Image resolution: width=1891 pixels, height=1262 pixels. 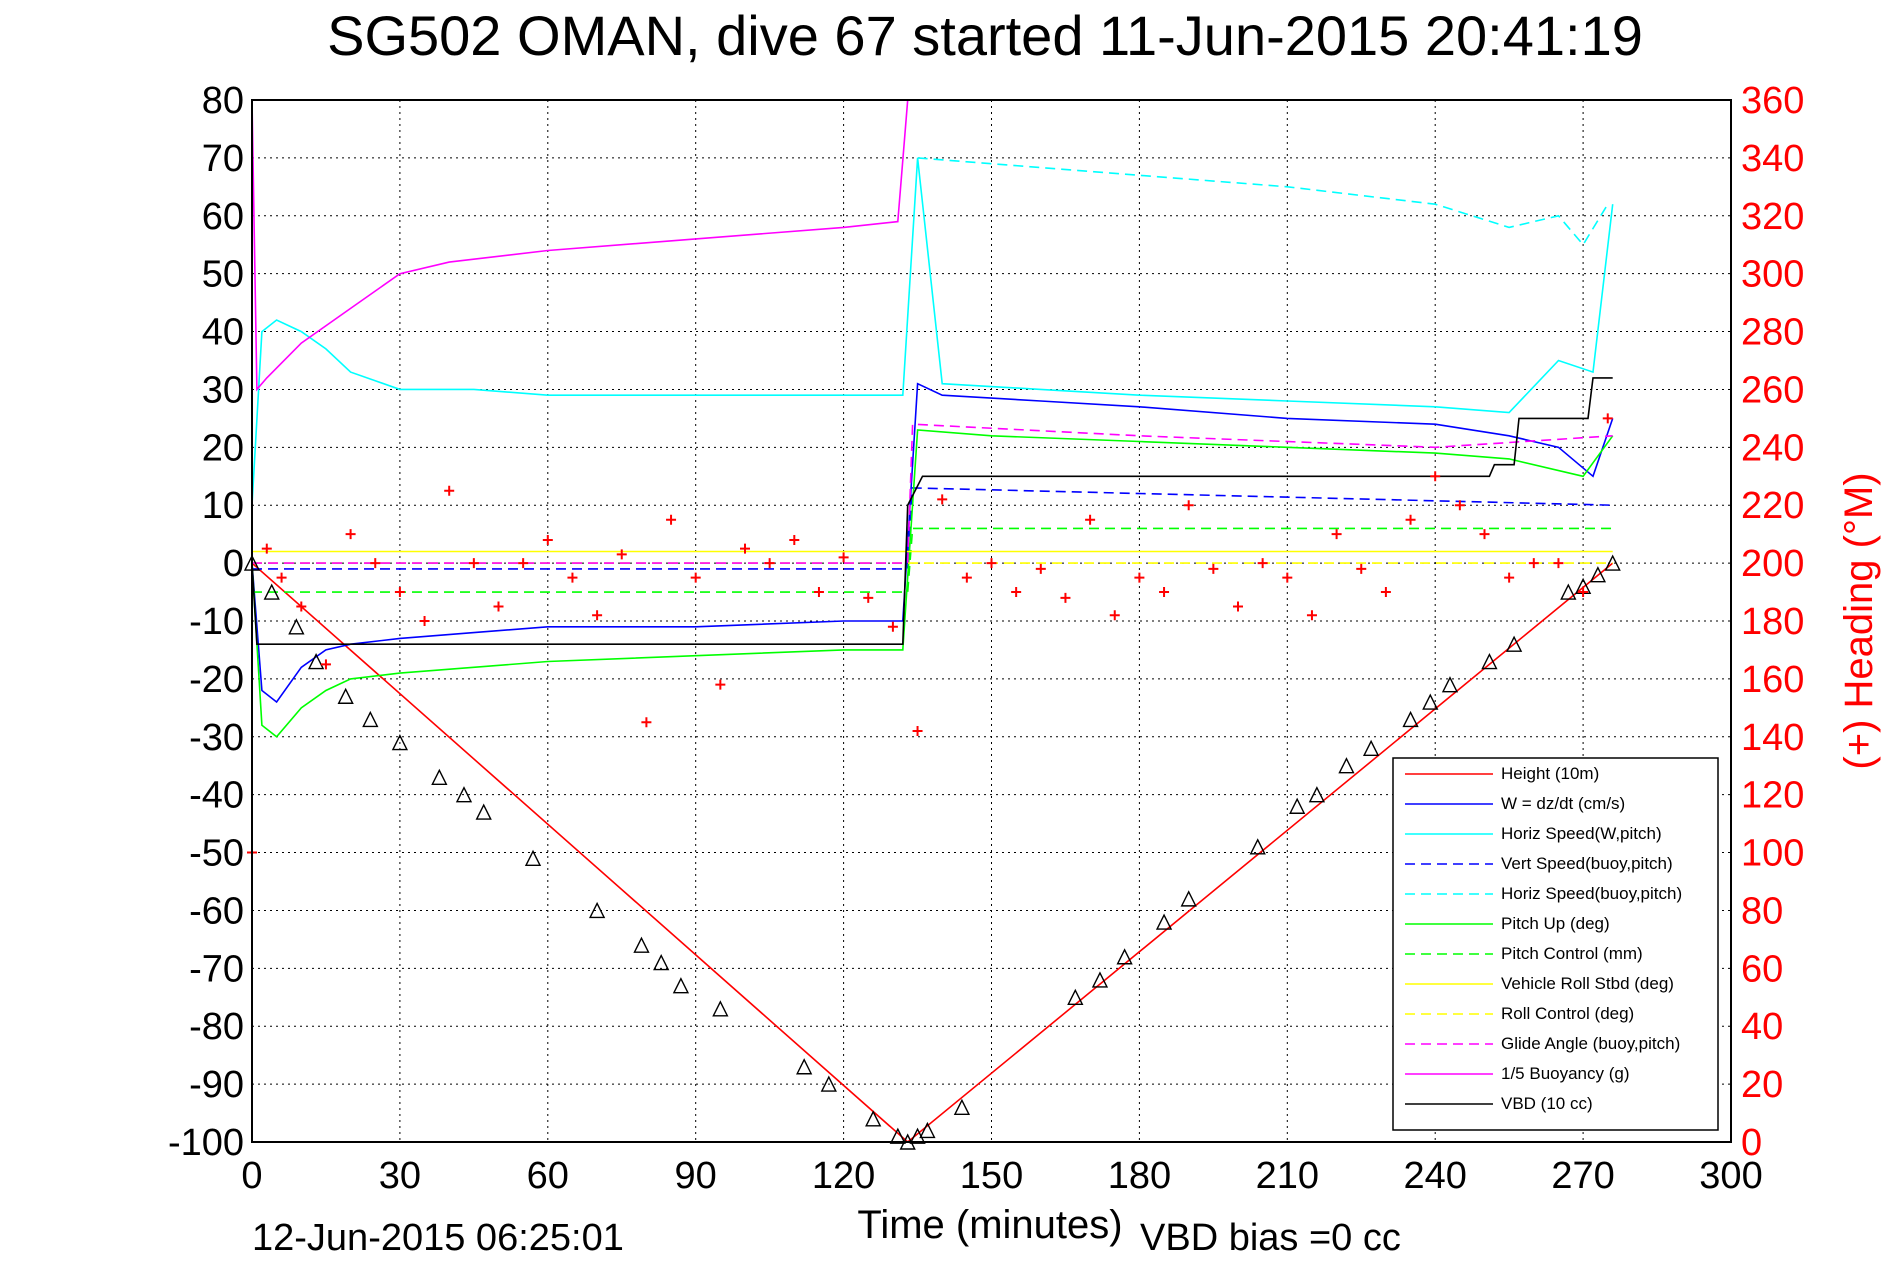 I want to click on legend-label: Roll Control (deg), so click(x=1567, y=1013).